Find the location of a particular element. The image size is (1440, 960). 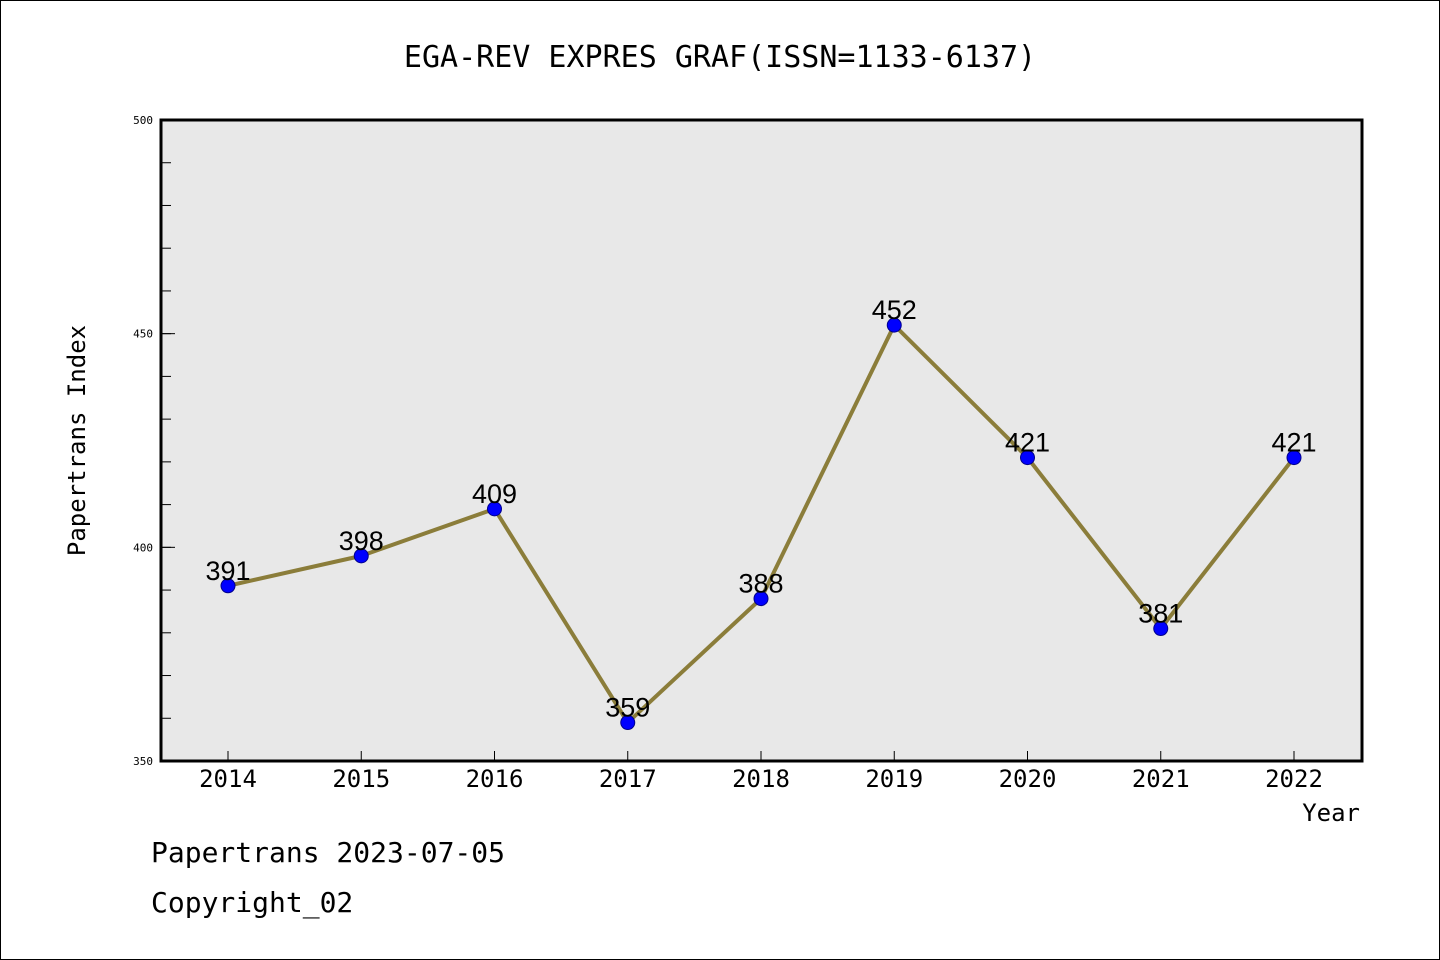

y-axis-label: Papertrans Index is located at coordinates (77, 440).